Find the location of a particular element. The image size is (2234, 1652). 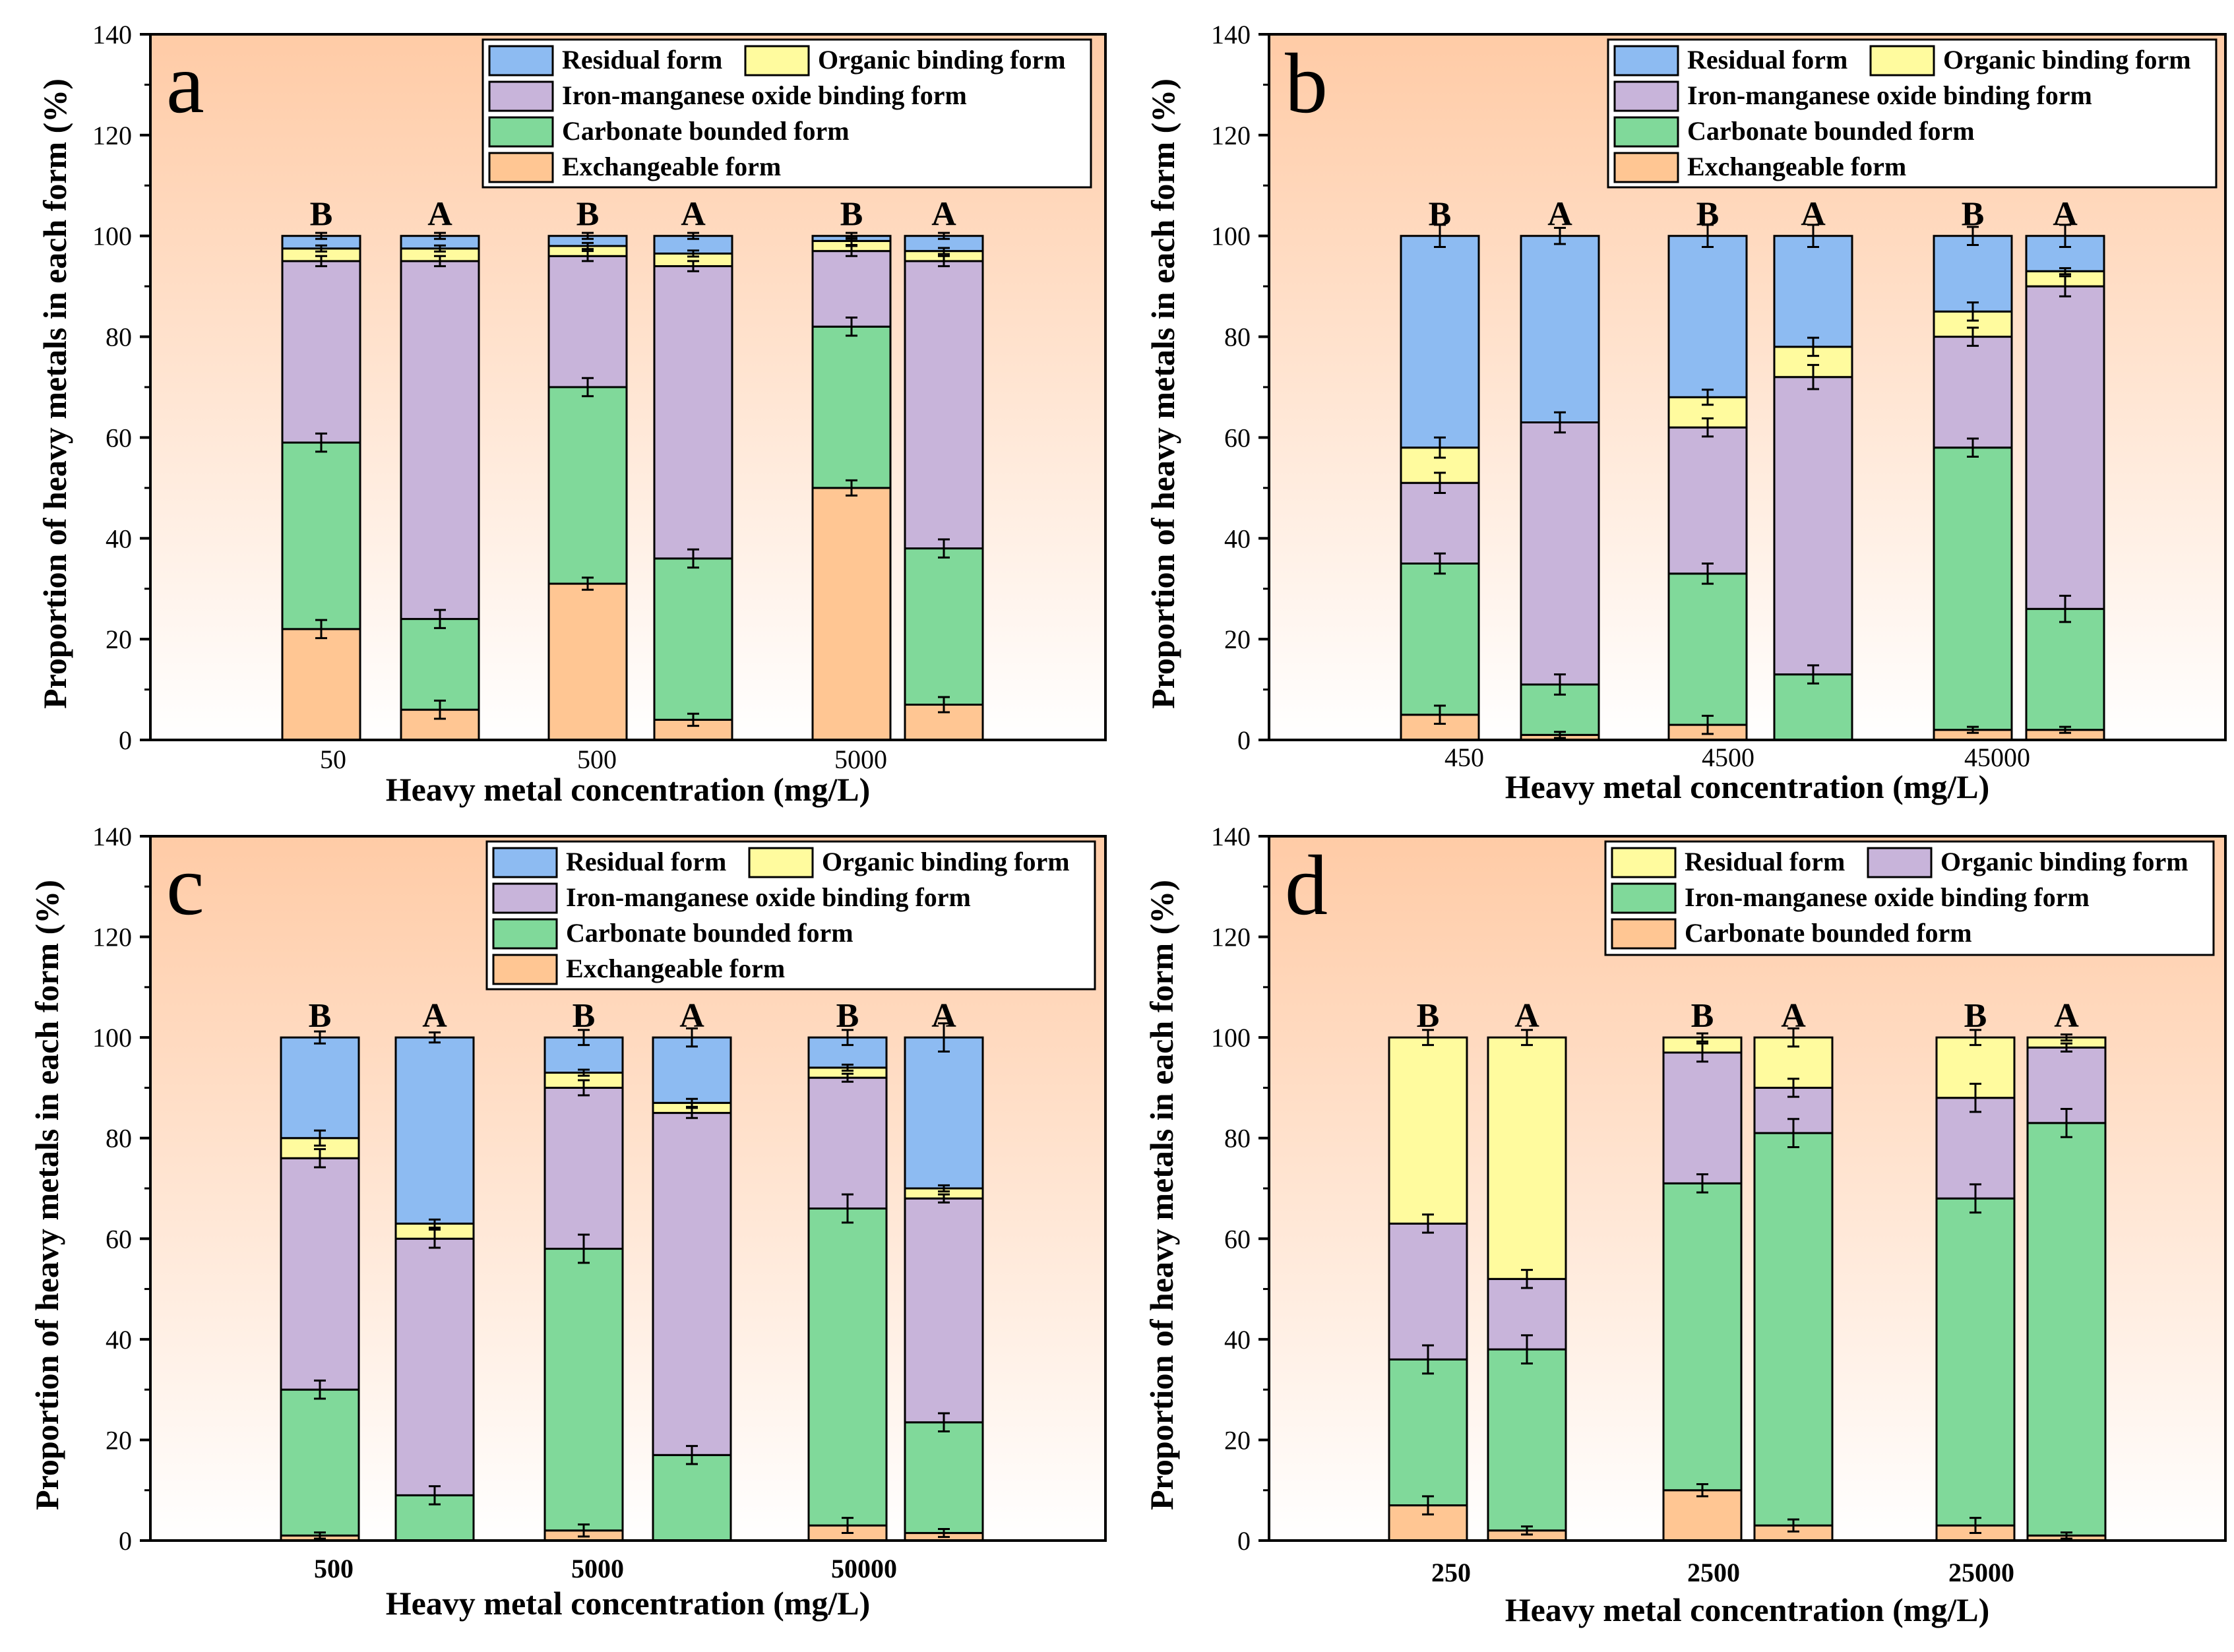

y-tick-label: 0 is located at coordinates (1244, 1541).